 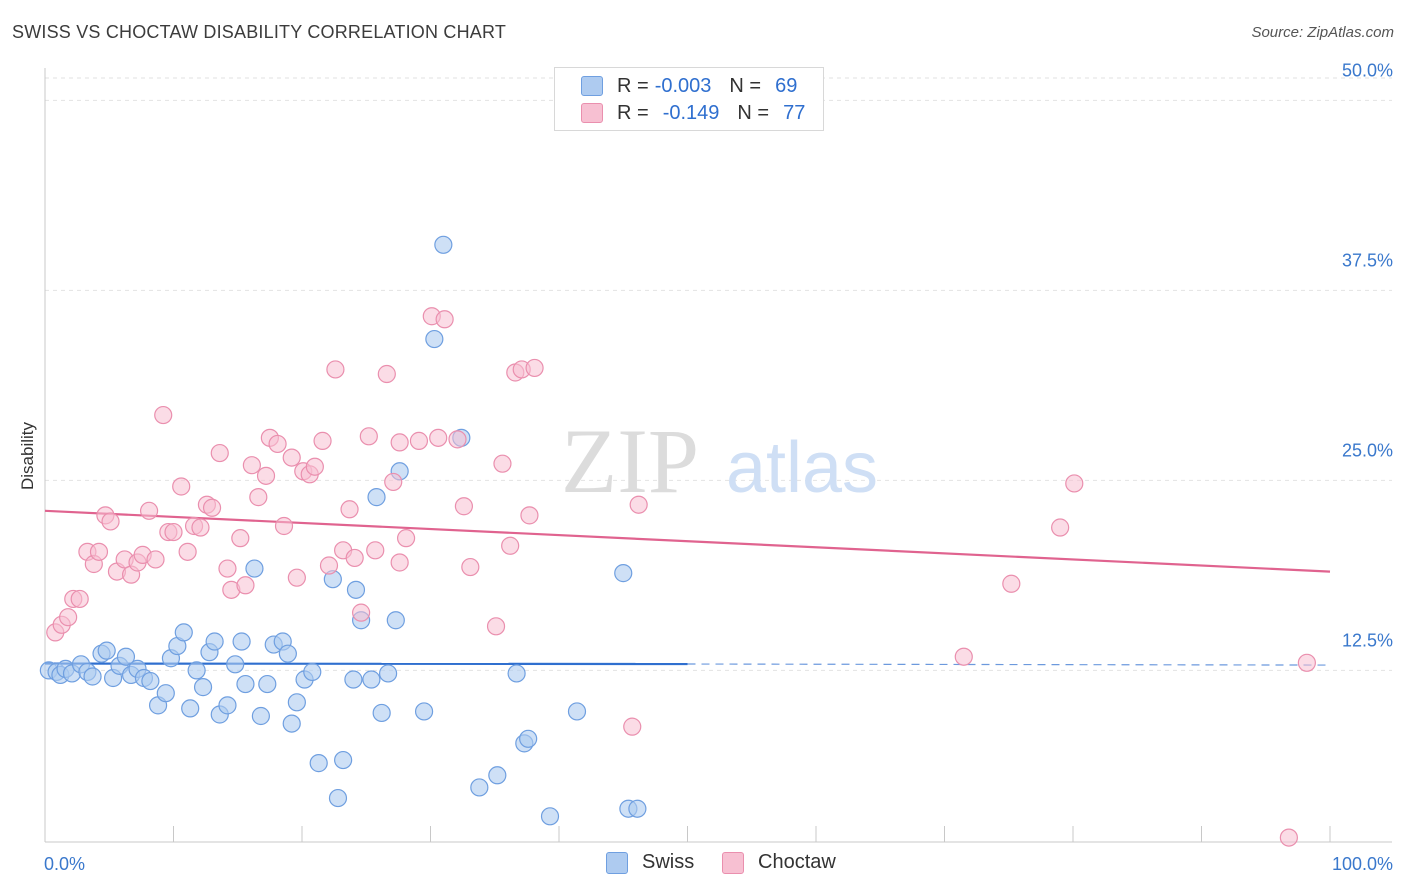 I want to click on legend-swiss-n-label: N =, so click(x=745, y=85).